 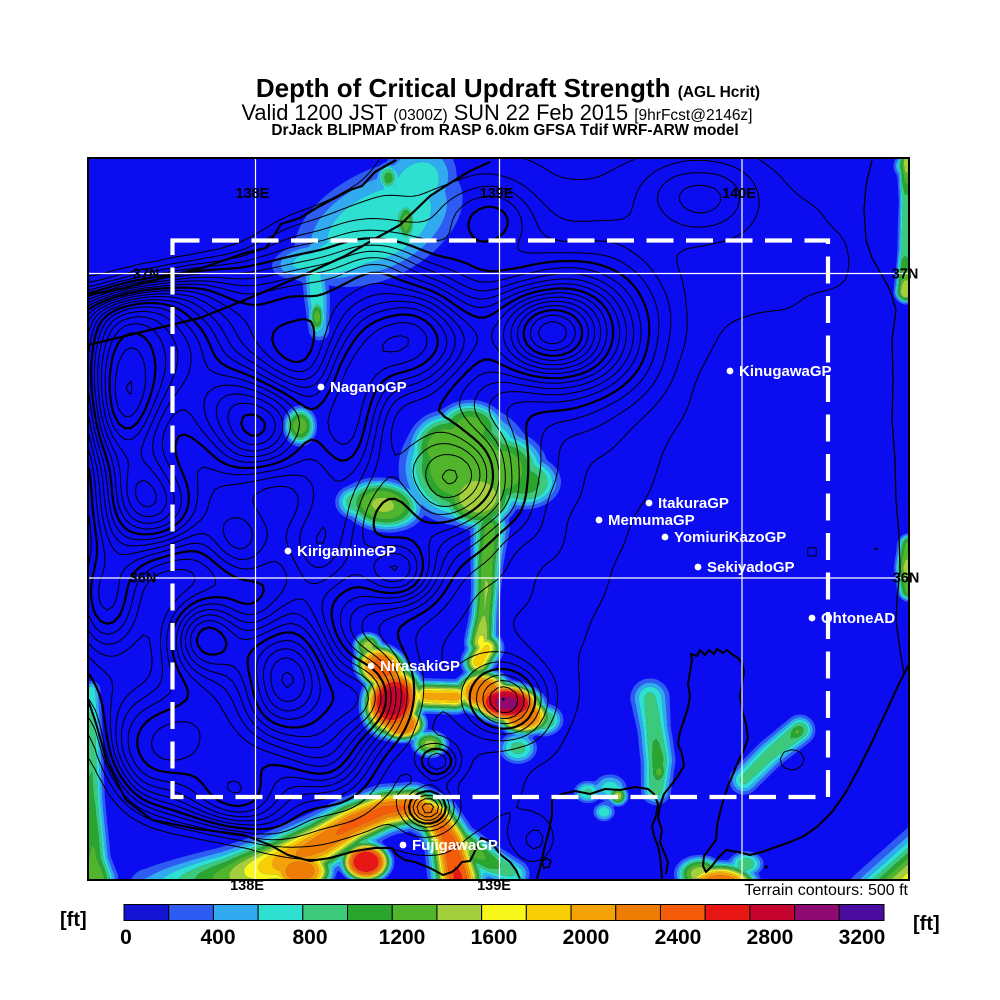 What do you see at coordinates (651, 520) in the screenshot?
I see `svg-text: MemumaGP` at bounding box center [651, 520].